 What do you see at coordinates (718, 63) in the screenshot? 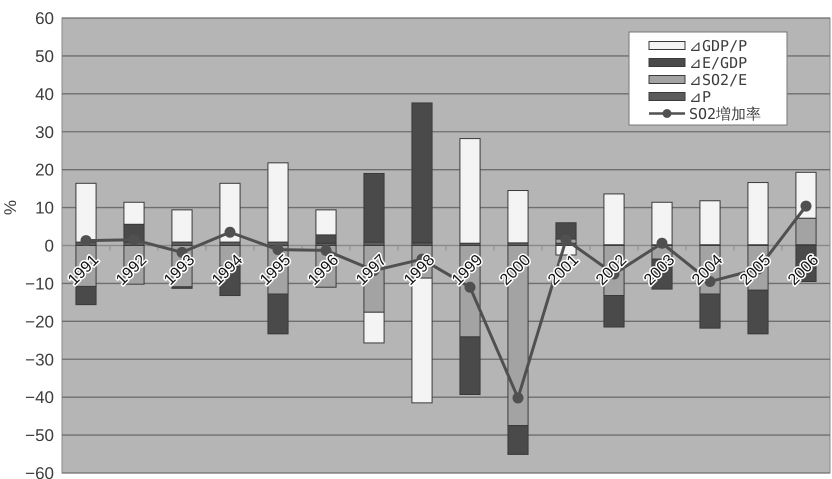
I see `legend-label: ⊿E/GDP` at bounding box center [718, 63].